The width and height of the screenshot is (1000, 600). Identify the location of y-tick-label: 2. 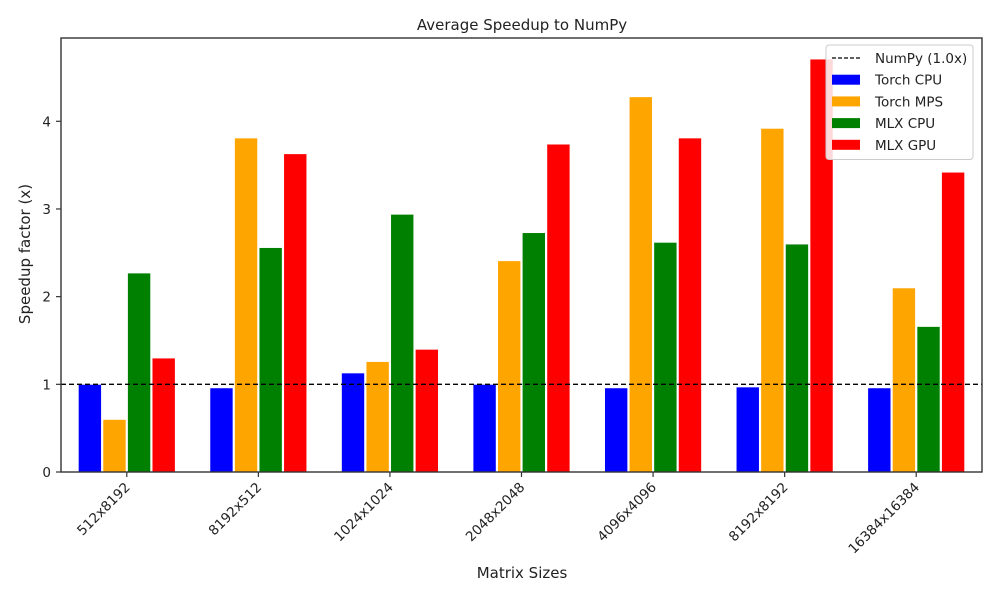
(46, 298).